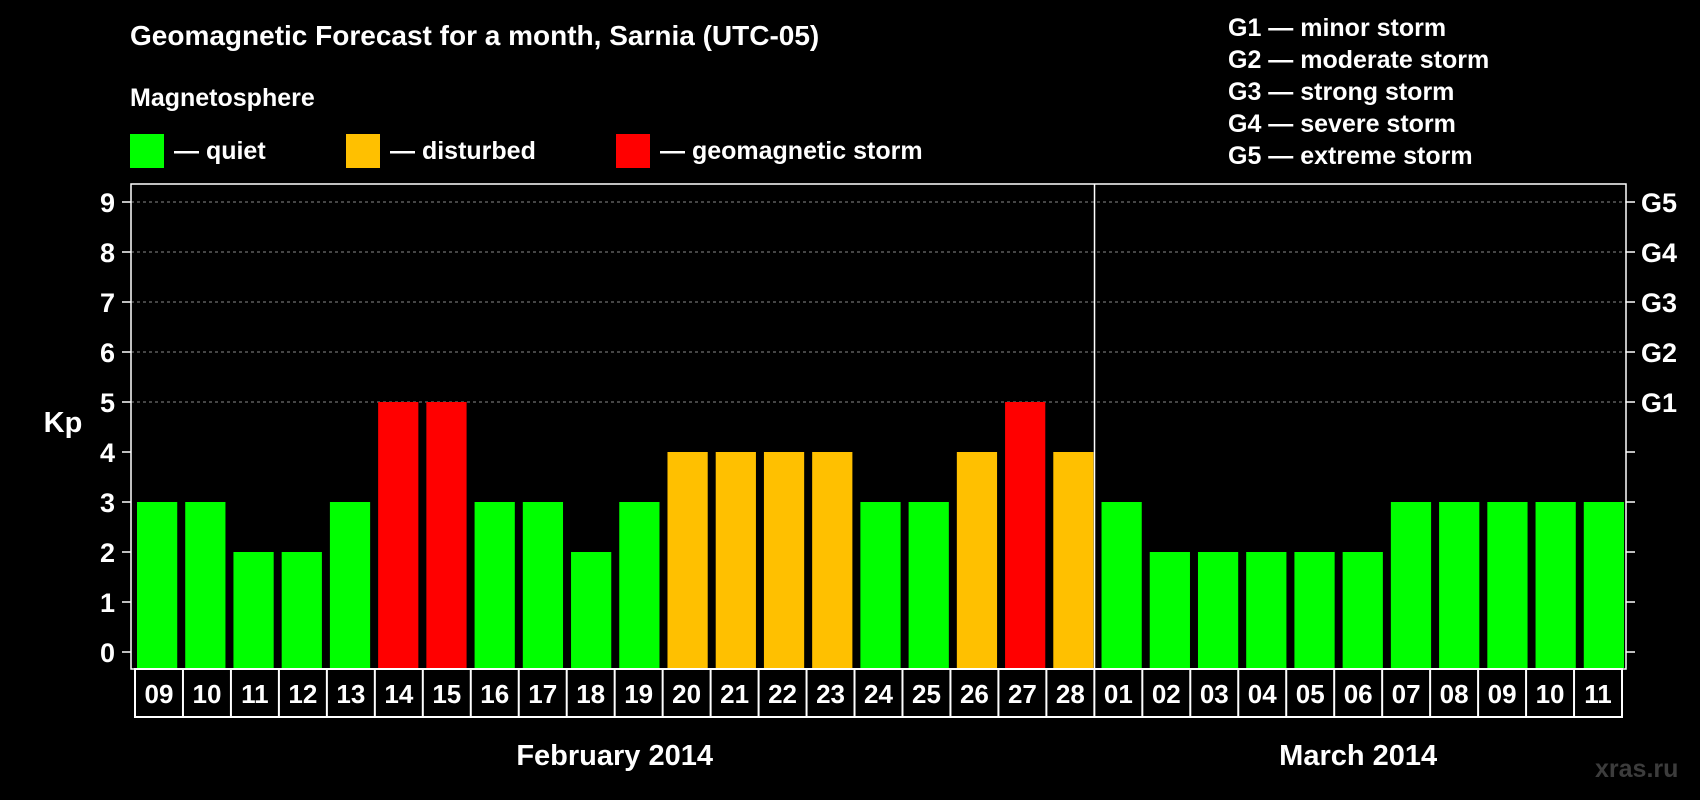 Image resolution: width=1700 pixels, height=800 pixels. Describe the element at coordinates (974, 694) in the screenshot. I see `x-tick-label: 26` at that location.